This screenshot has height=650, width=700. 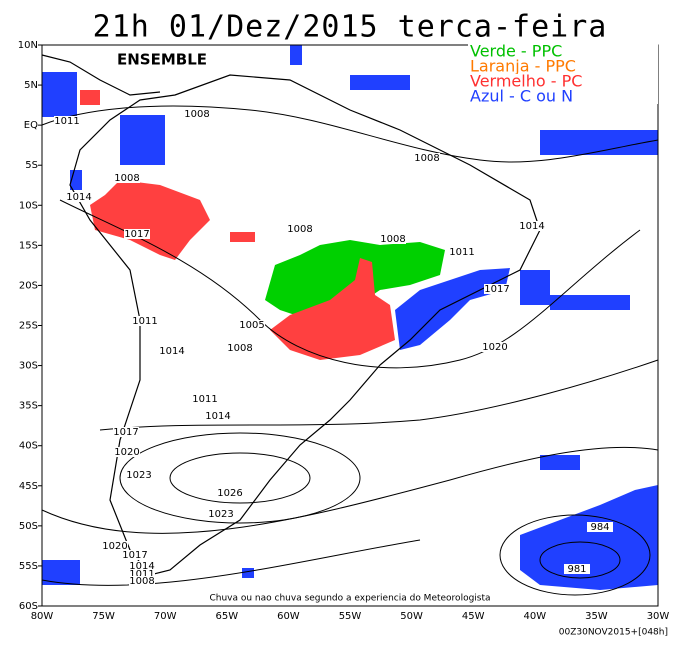 I want to click on lat-label: 10S, so click(x=28, y=205).